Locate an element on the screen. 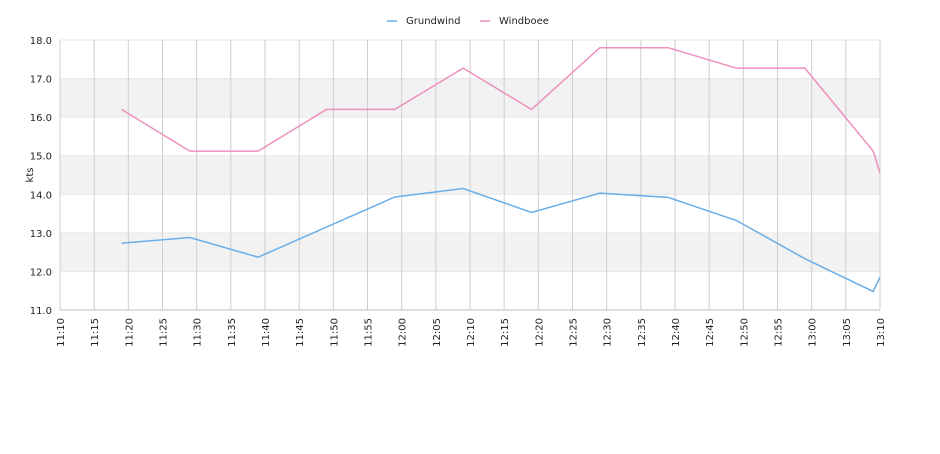 The width and height of the screenshot is (940, 454). y-tick-label: 17.0 is located at coordinates (41, 80).